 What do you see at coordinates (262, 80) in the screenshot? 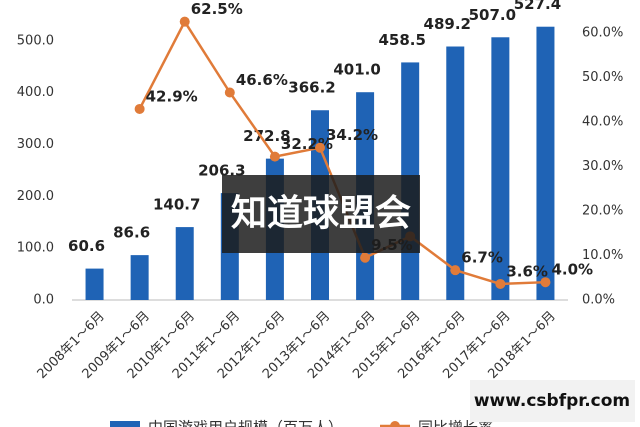
I see `line-value-label: 46.6%` at bounding box center [262, 80].